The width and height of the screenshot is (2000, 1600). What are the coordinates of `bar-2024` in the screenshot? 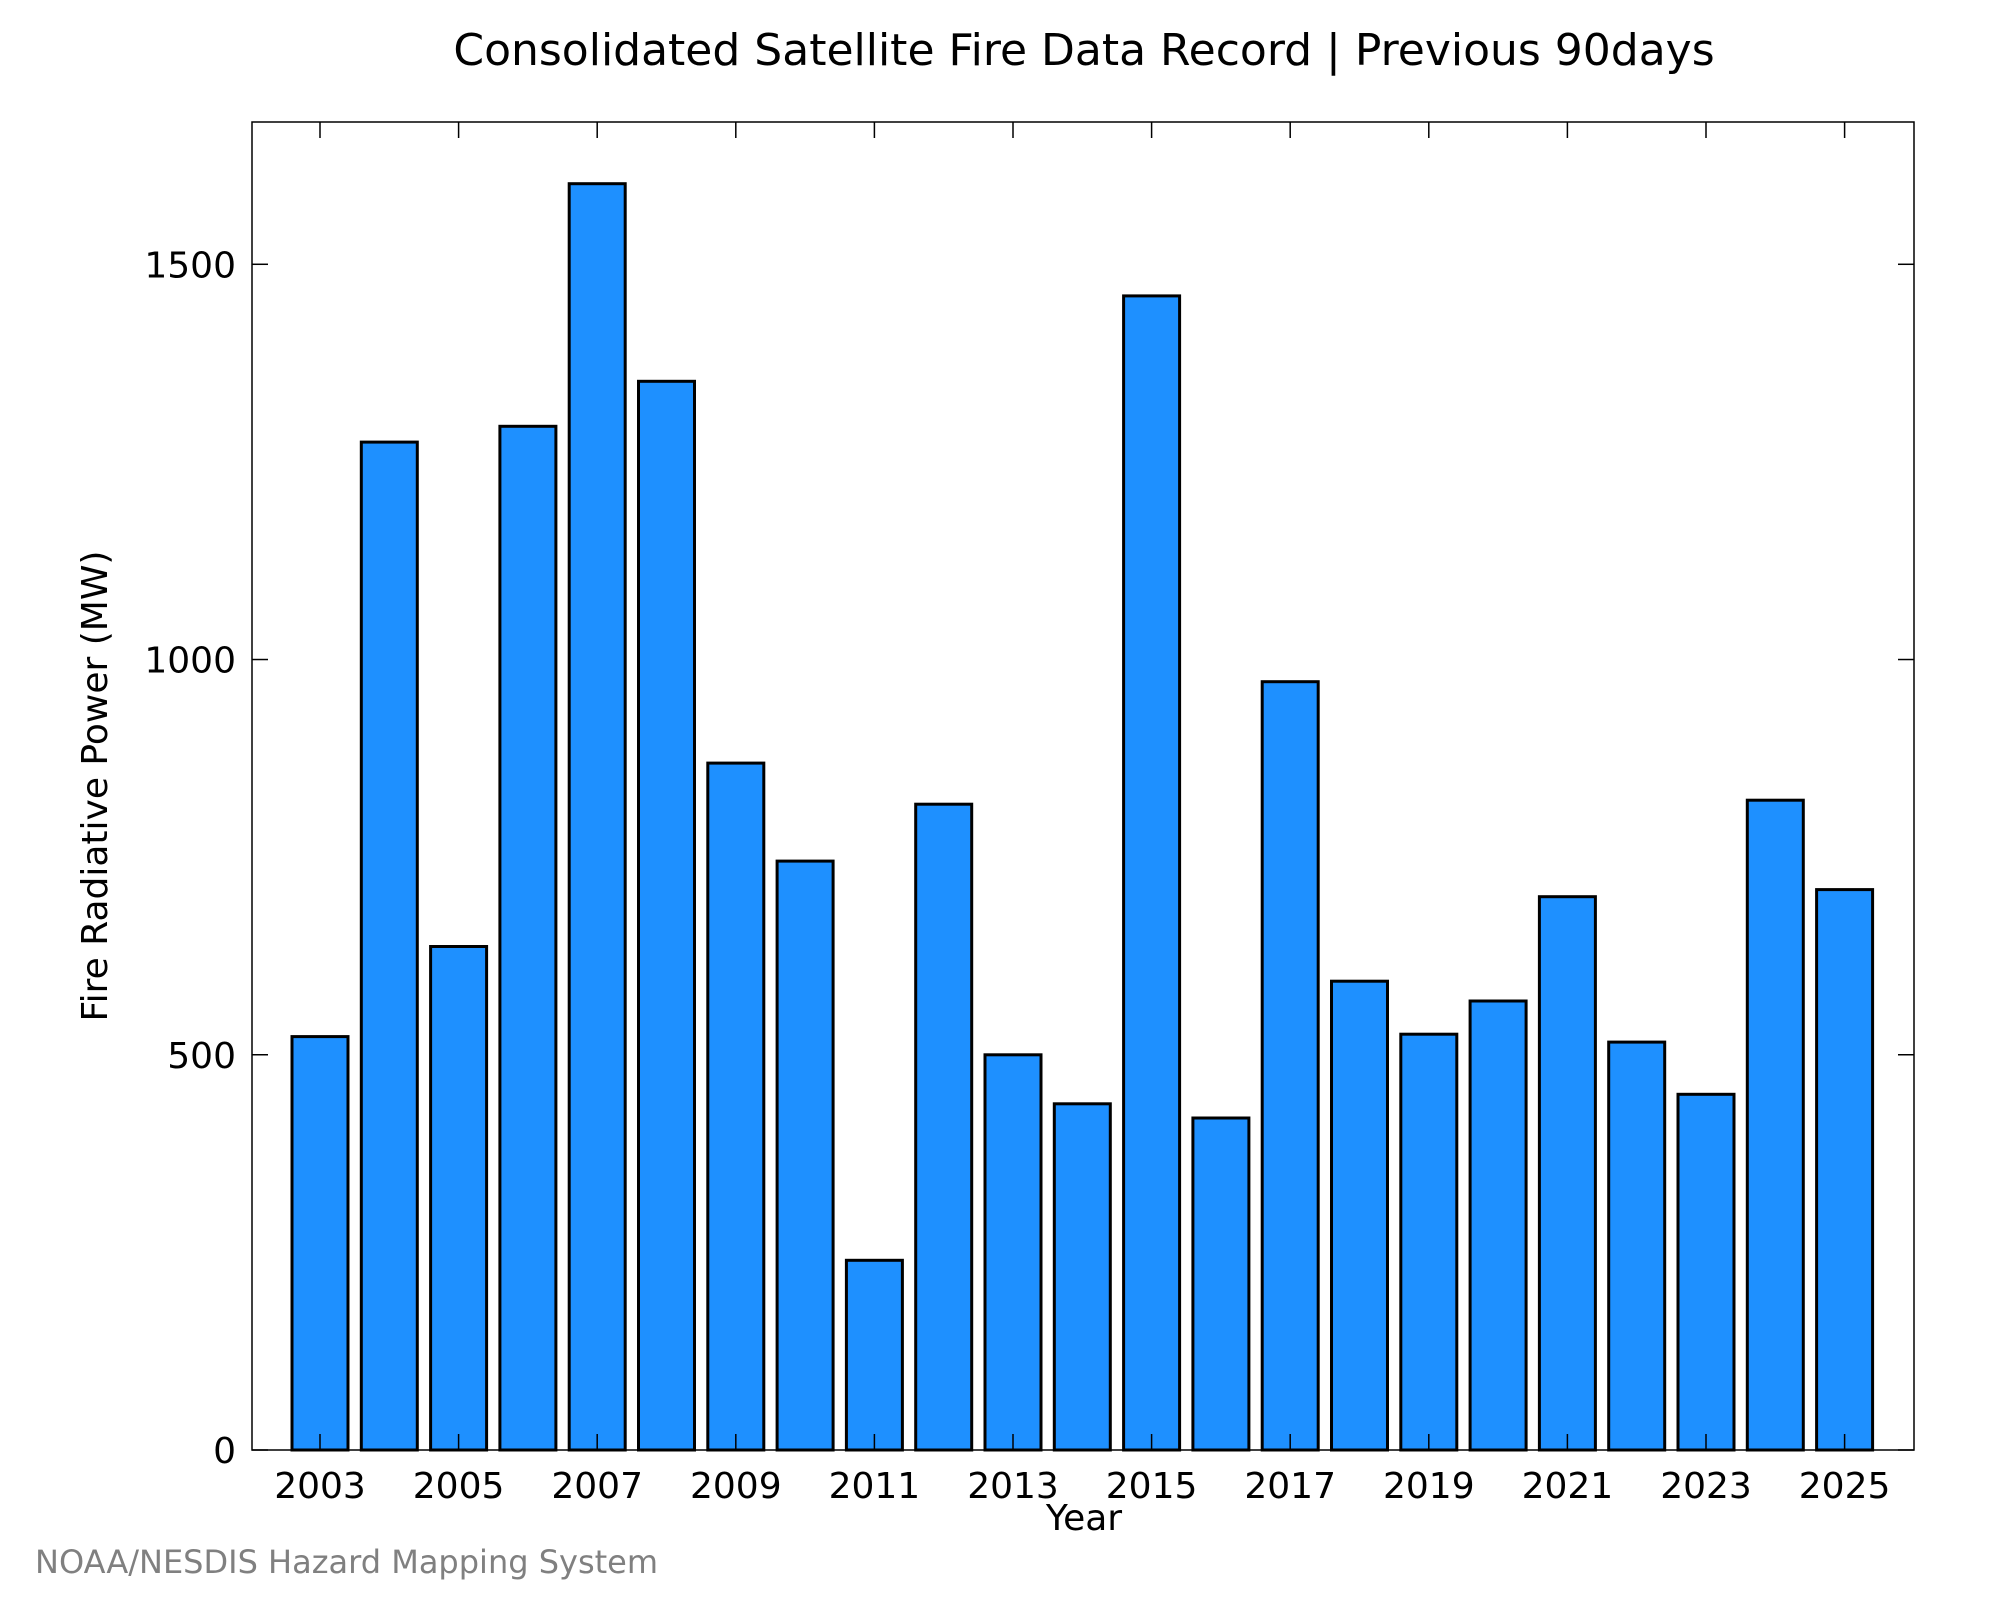 It's located at (1775, 1125).